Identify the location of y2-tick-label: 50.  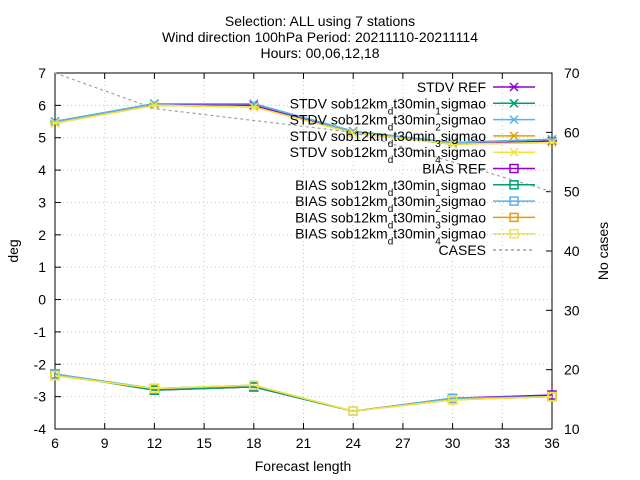
(572, 192).